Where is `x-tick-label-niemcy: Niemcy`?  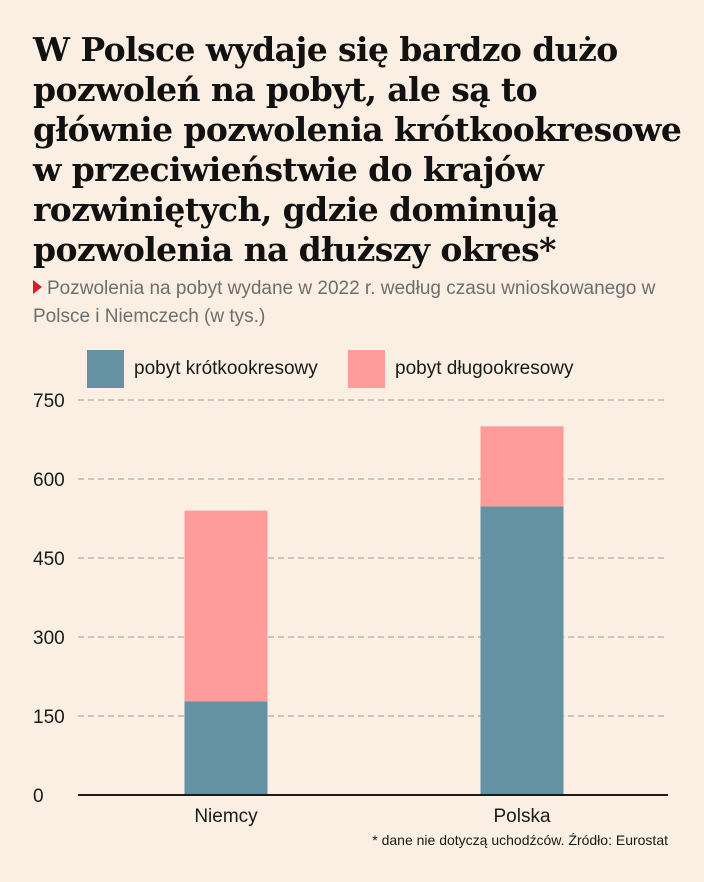
x-tick-label-niemcy: Niemcy is located at coordinates (226, 816).